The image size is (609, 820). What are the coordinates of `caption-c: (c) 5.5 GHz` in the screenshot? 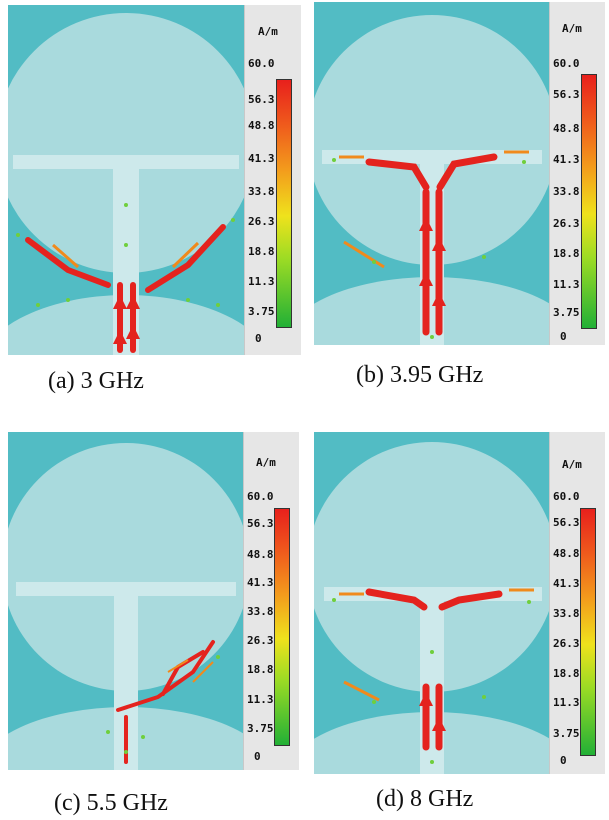 It's located at (111, 803).